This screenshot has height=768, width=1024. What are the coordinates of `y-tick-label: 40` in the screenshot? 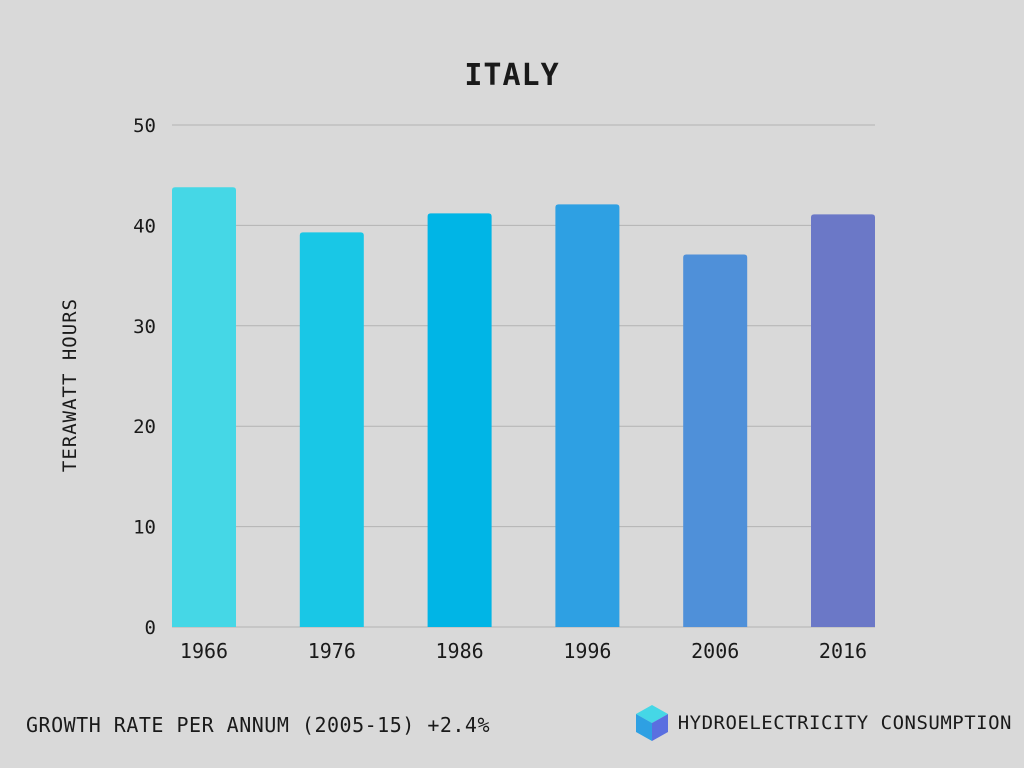 It's located at (144, 226).